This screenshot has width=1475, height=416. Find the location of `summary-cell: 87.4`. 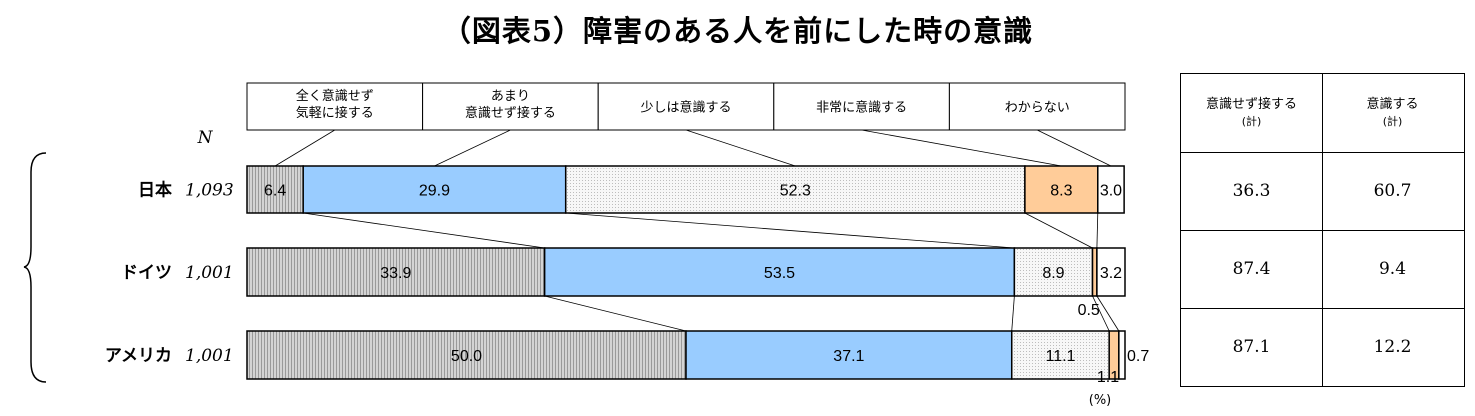

summary-cell: 87.4 is located at coordinates (1251, 269).